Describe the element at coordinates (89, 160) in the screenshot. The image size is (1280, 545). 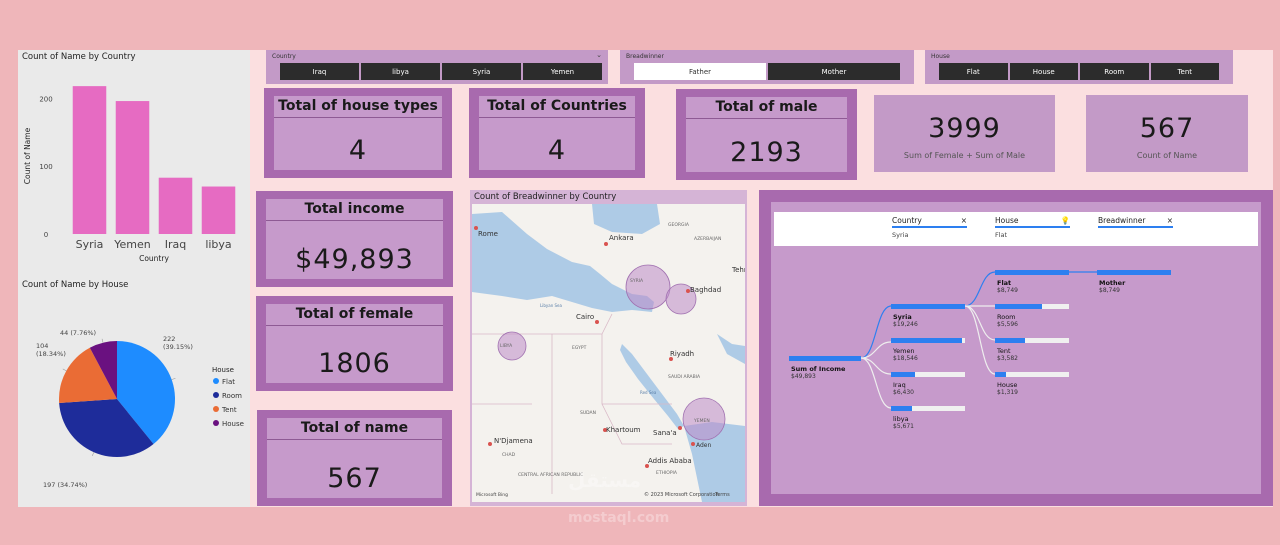
I see `bar-syria` at that location.